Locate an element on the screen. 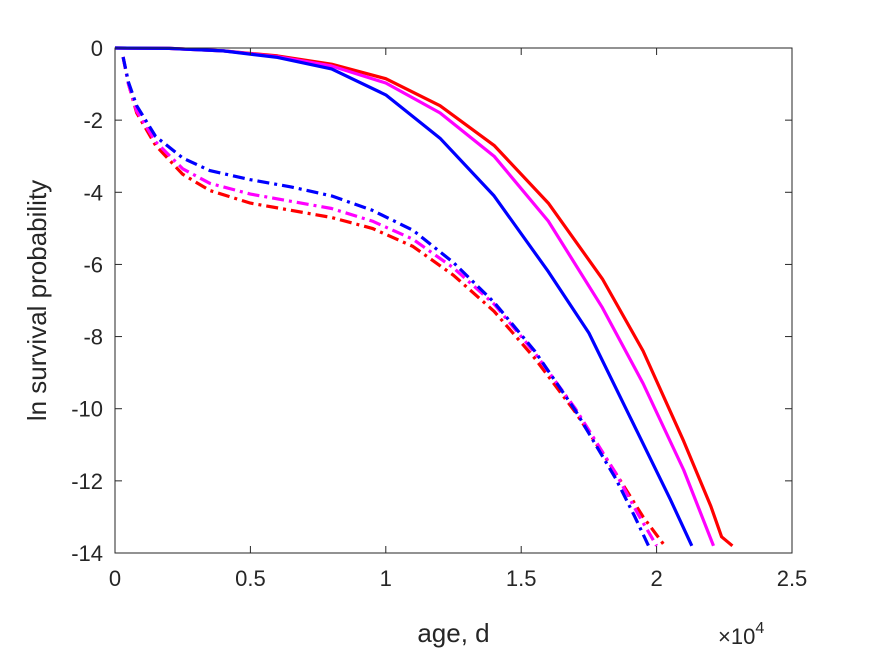 The image size is (875, 656). y-tick-label: -10 is located at coordinates (87, 409).